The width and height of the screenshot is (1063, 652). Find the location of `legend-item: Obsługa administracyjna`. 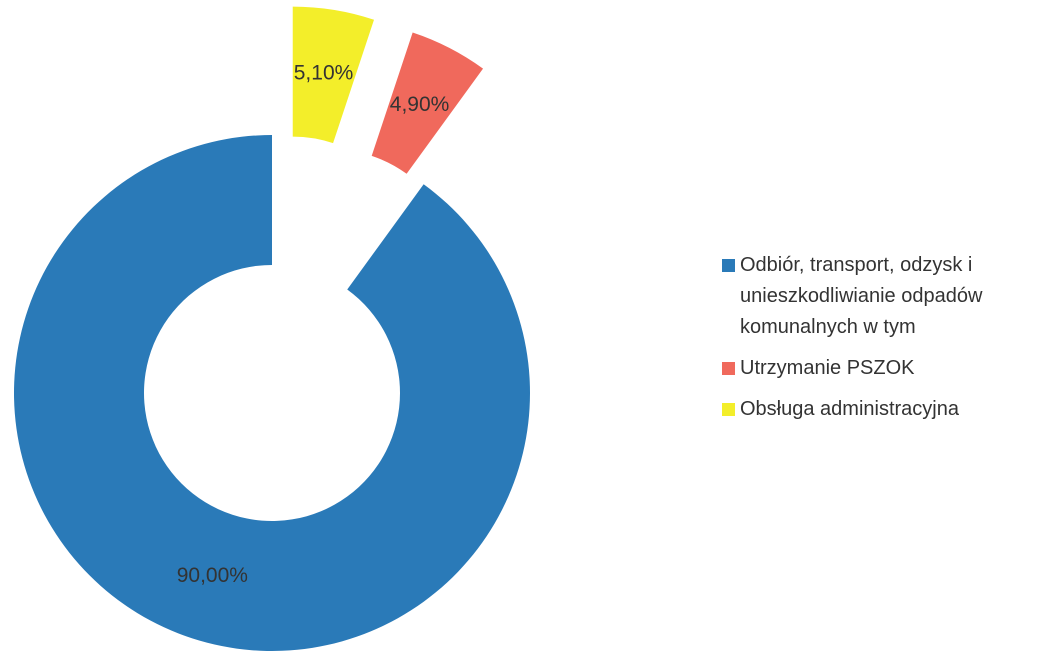

legend-item: Obsługa administracyjna is located at coordinates (892, 409).